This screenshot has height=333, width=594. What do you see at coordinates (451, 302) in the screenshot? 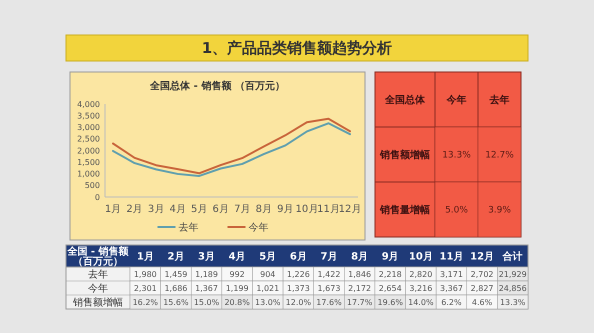
I see `data-label: 6.2%` at bounding box center [451, 302].